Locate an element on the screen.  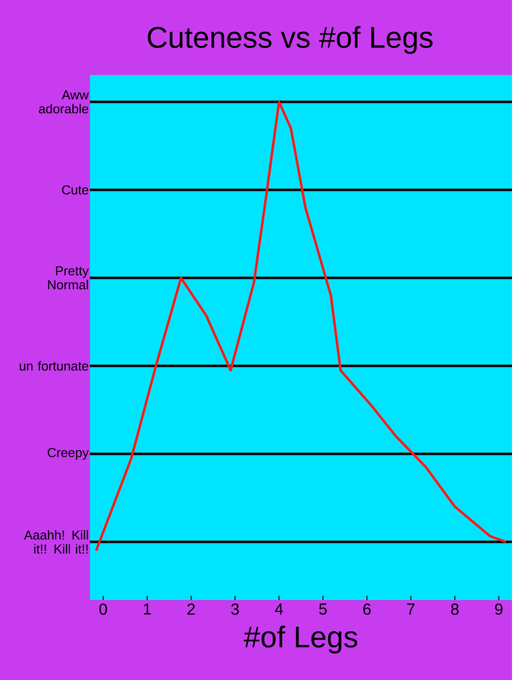
ref-line-label: Aaahh! Kill it!! Kill it!! is located at coordinates (56, 542).